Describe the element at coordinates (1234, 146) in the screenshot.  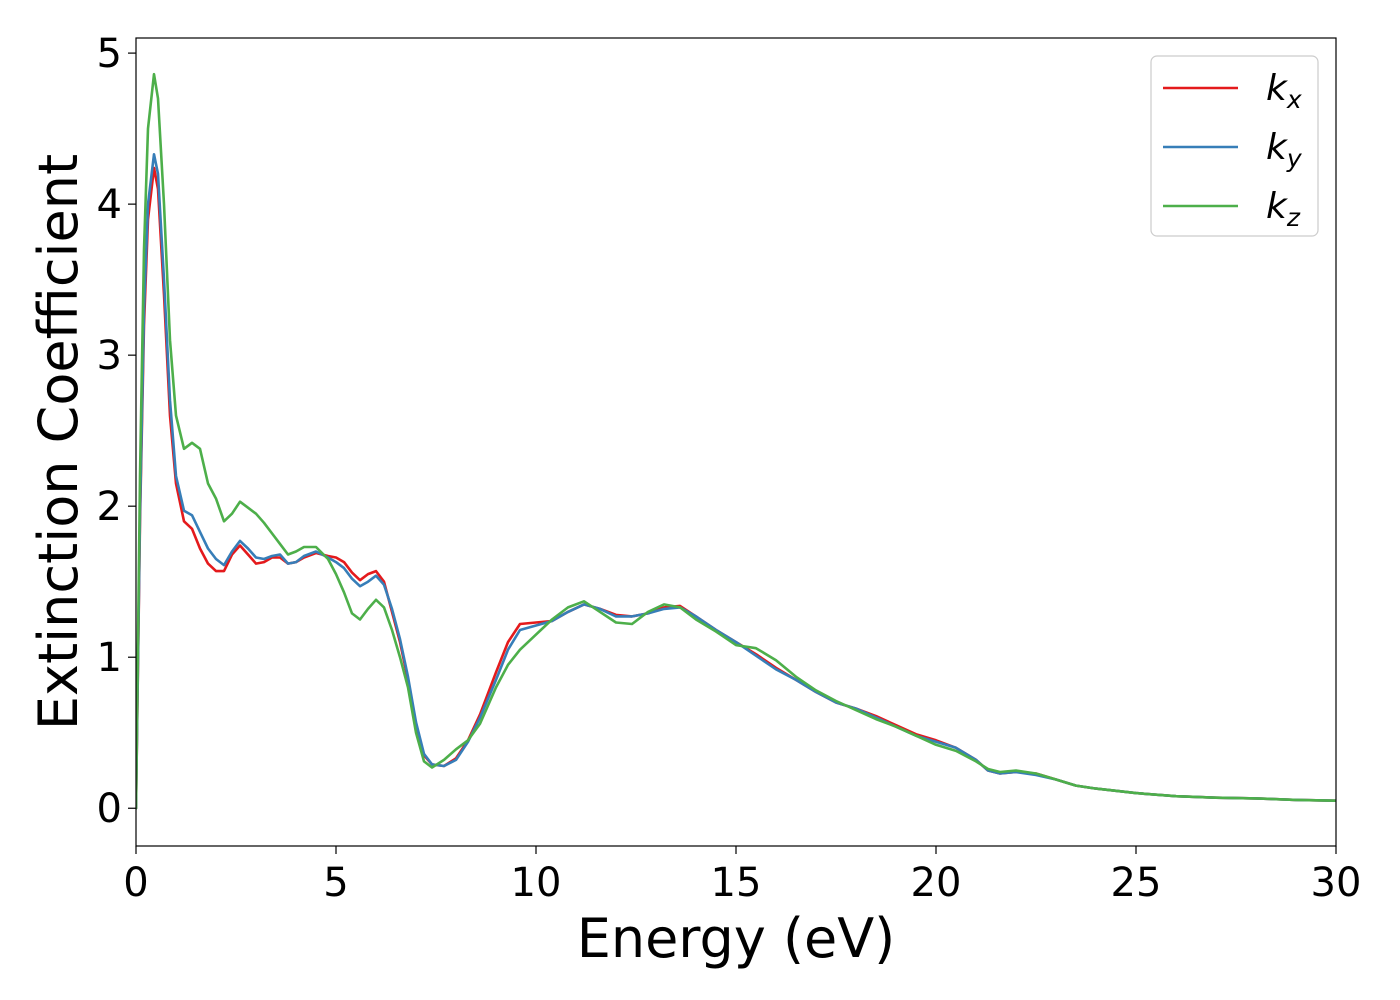
I see `legend: kx ky kz` at that location.